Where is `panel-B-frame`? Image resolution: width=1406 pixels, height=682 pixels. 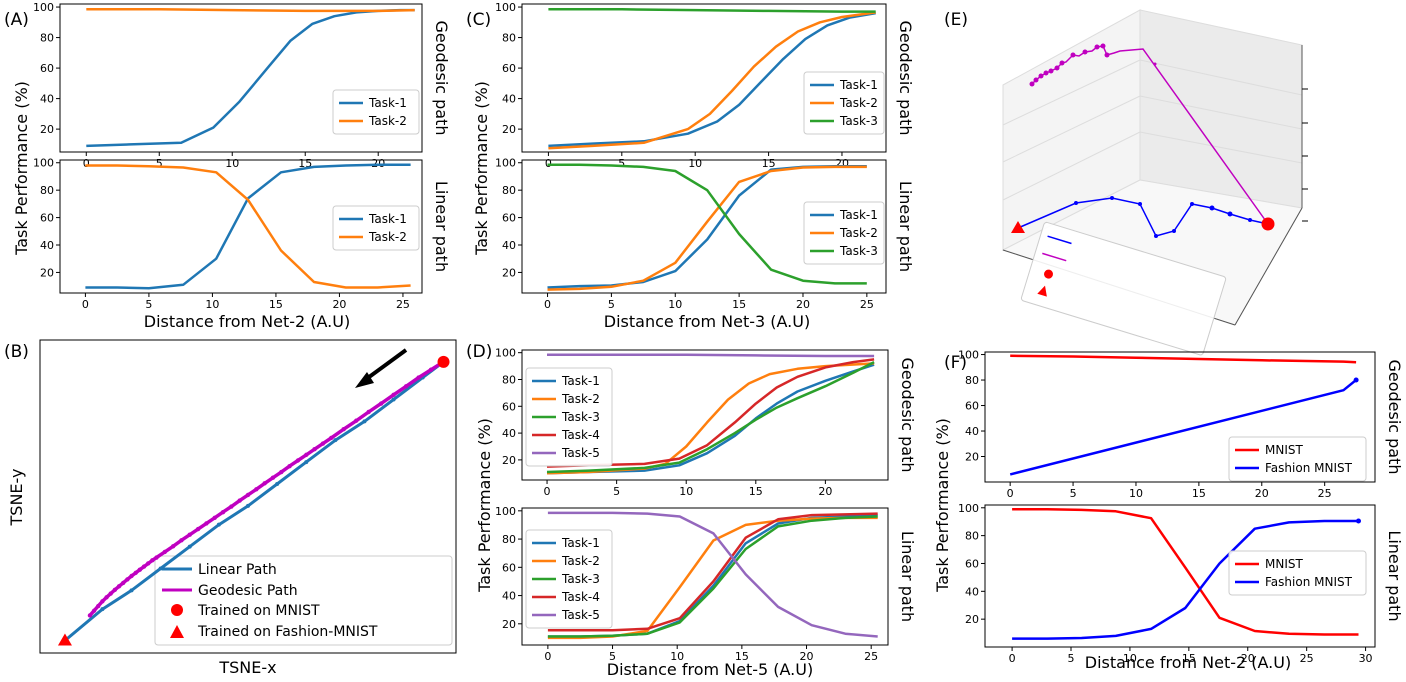 panel-B-frame is located at coordinates (248, 496).